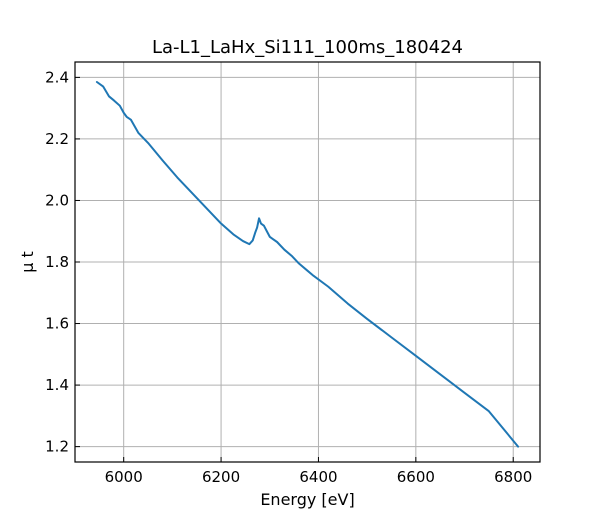 This screenshot has height=520, width=600. Describe the element at coordinates (57, 262) in the screenshot. I see `y-tick-label: 1.8` at that location.